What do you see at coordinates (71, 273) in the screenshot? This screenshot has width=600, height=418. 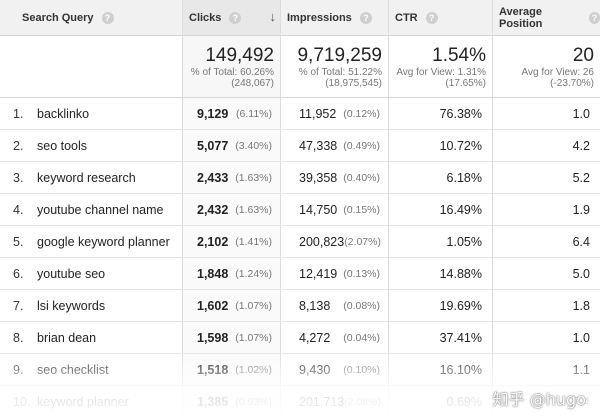 I see `query-link: youtube seo` at bounding box center [71, 273].